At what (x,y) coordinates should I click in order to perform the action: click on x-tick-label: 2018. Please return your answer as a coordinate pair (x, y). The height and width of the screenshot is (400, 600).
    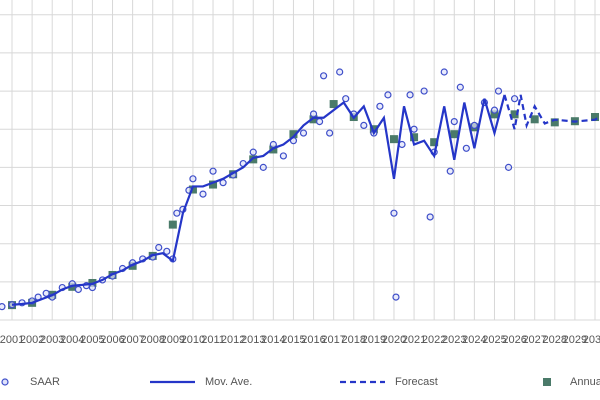
    Looking at the image, I should click on (354, 340).